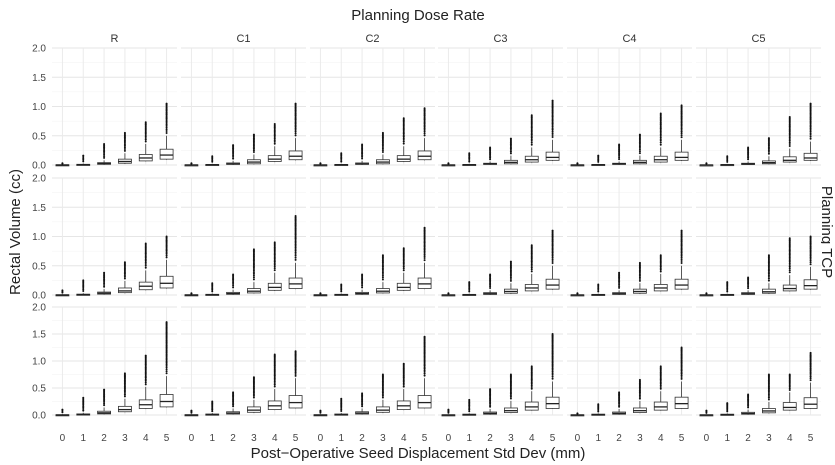  I want to click on column-strip-label: R, so click(115, 39).